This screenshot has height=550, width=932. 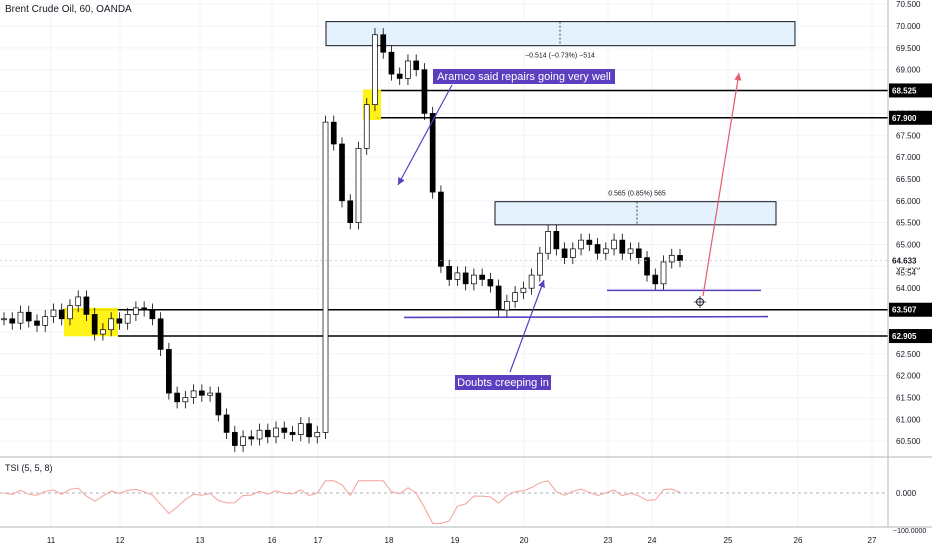 I want to click on x-tick-label: 17, so click(x=318, y=540).